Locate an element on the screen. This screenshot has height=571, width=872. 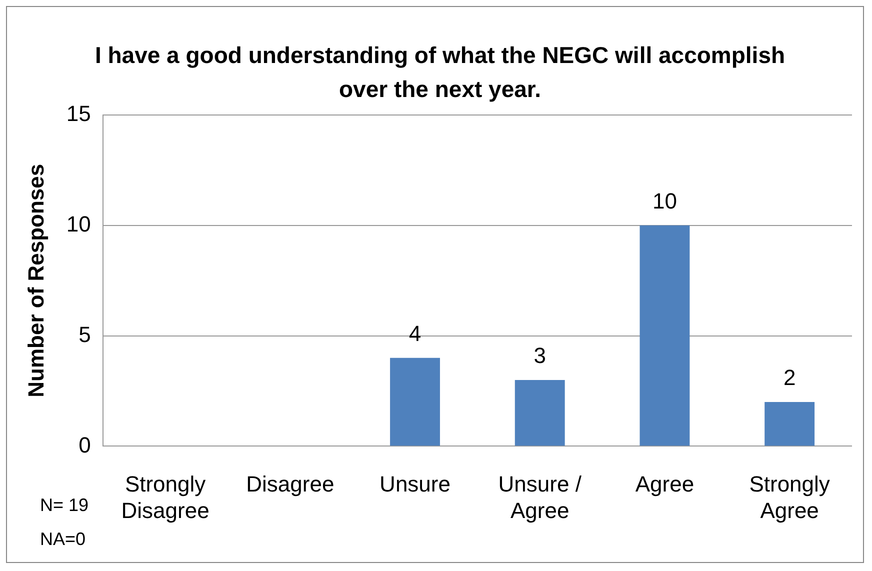
x-tick-label: Strongly Agree is located at coordinates (789, 497).